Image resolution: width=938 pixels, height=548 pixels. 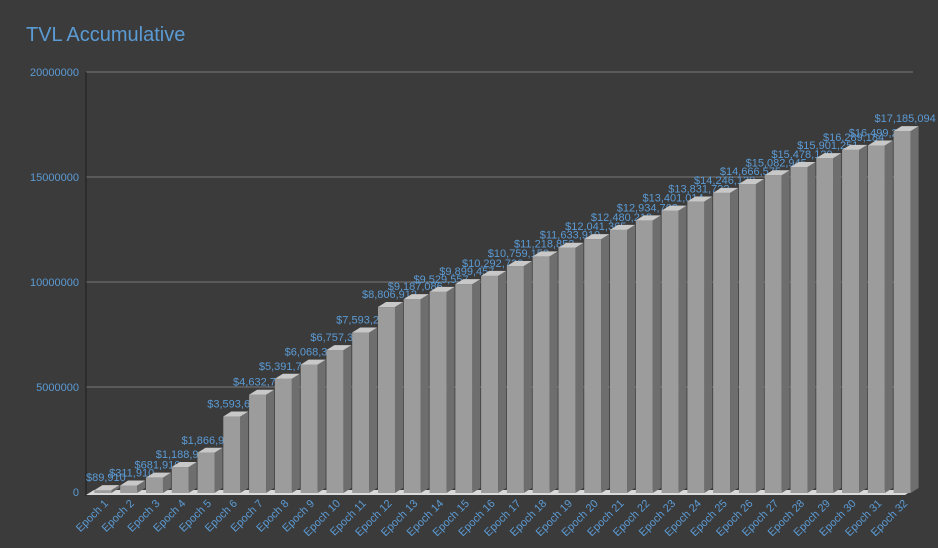 What do you see at coordinates (286, 367) in the screenshot?
I see `data-label: $5,391,710` at bounding box center [286, 367].